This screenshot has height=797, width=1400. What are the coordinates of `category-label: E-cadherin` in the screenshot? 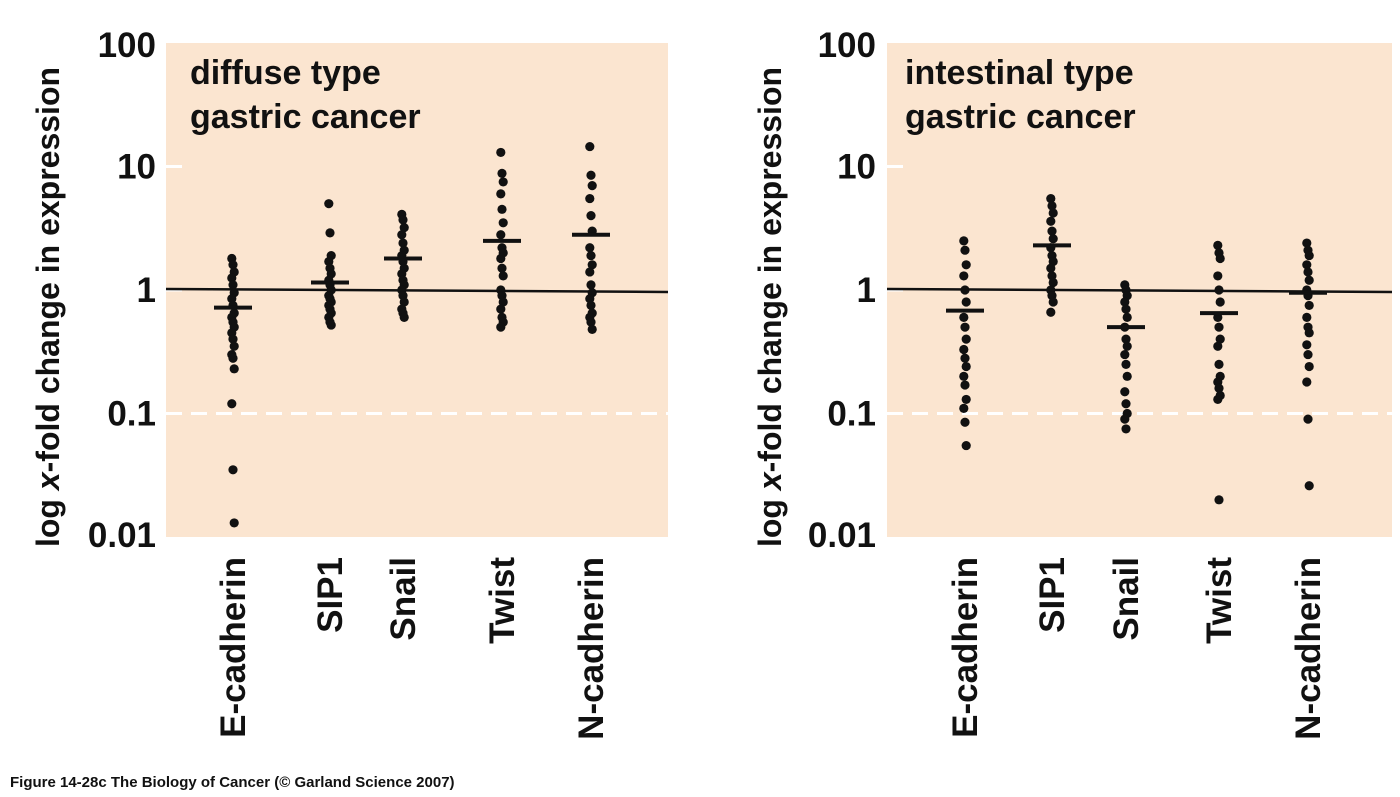 It's located at (965, 647).